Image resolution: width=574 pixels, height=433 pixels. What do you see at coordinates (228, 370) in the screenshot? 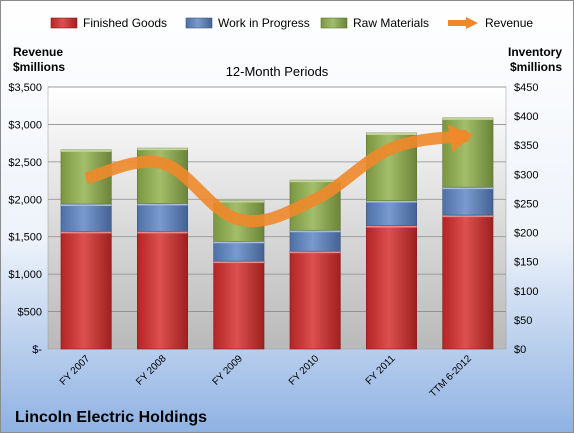
I see `x-tick-label: FY 2009` at bounding box center [228, 370].